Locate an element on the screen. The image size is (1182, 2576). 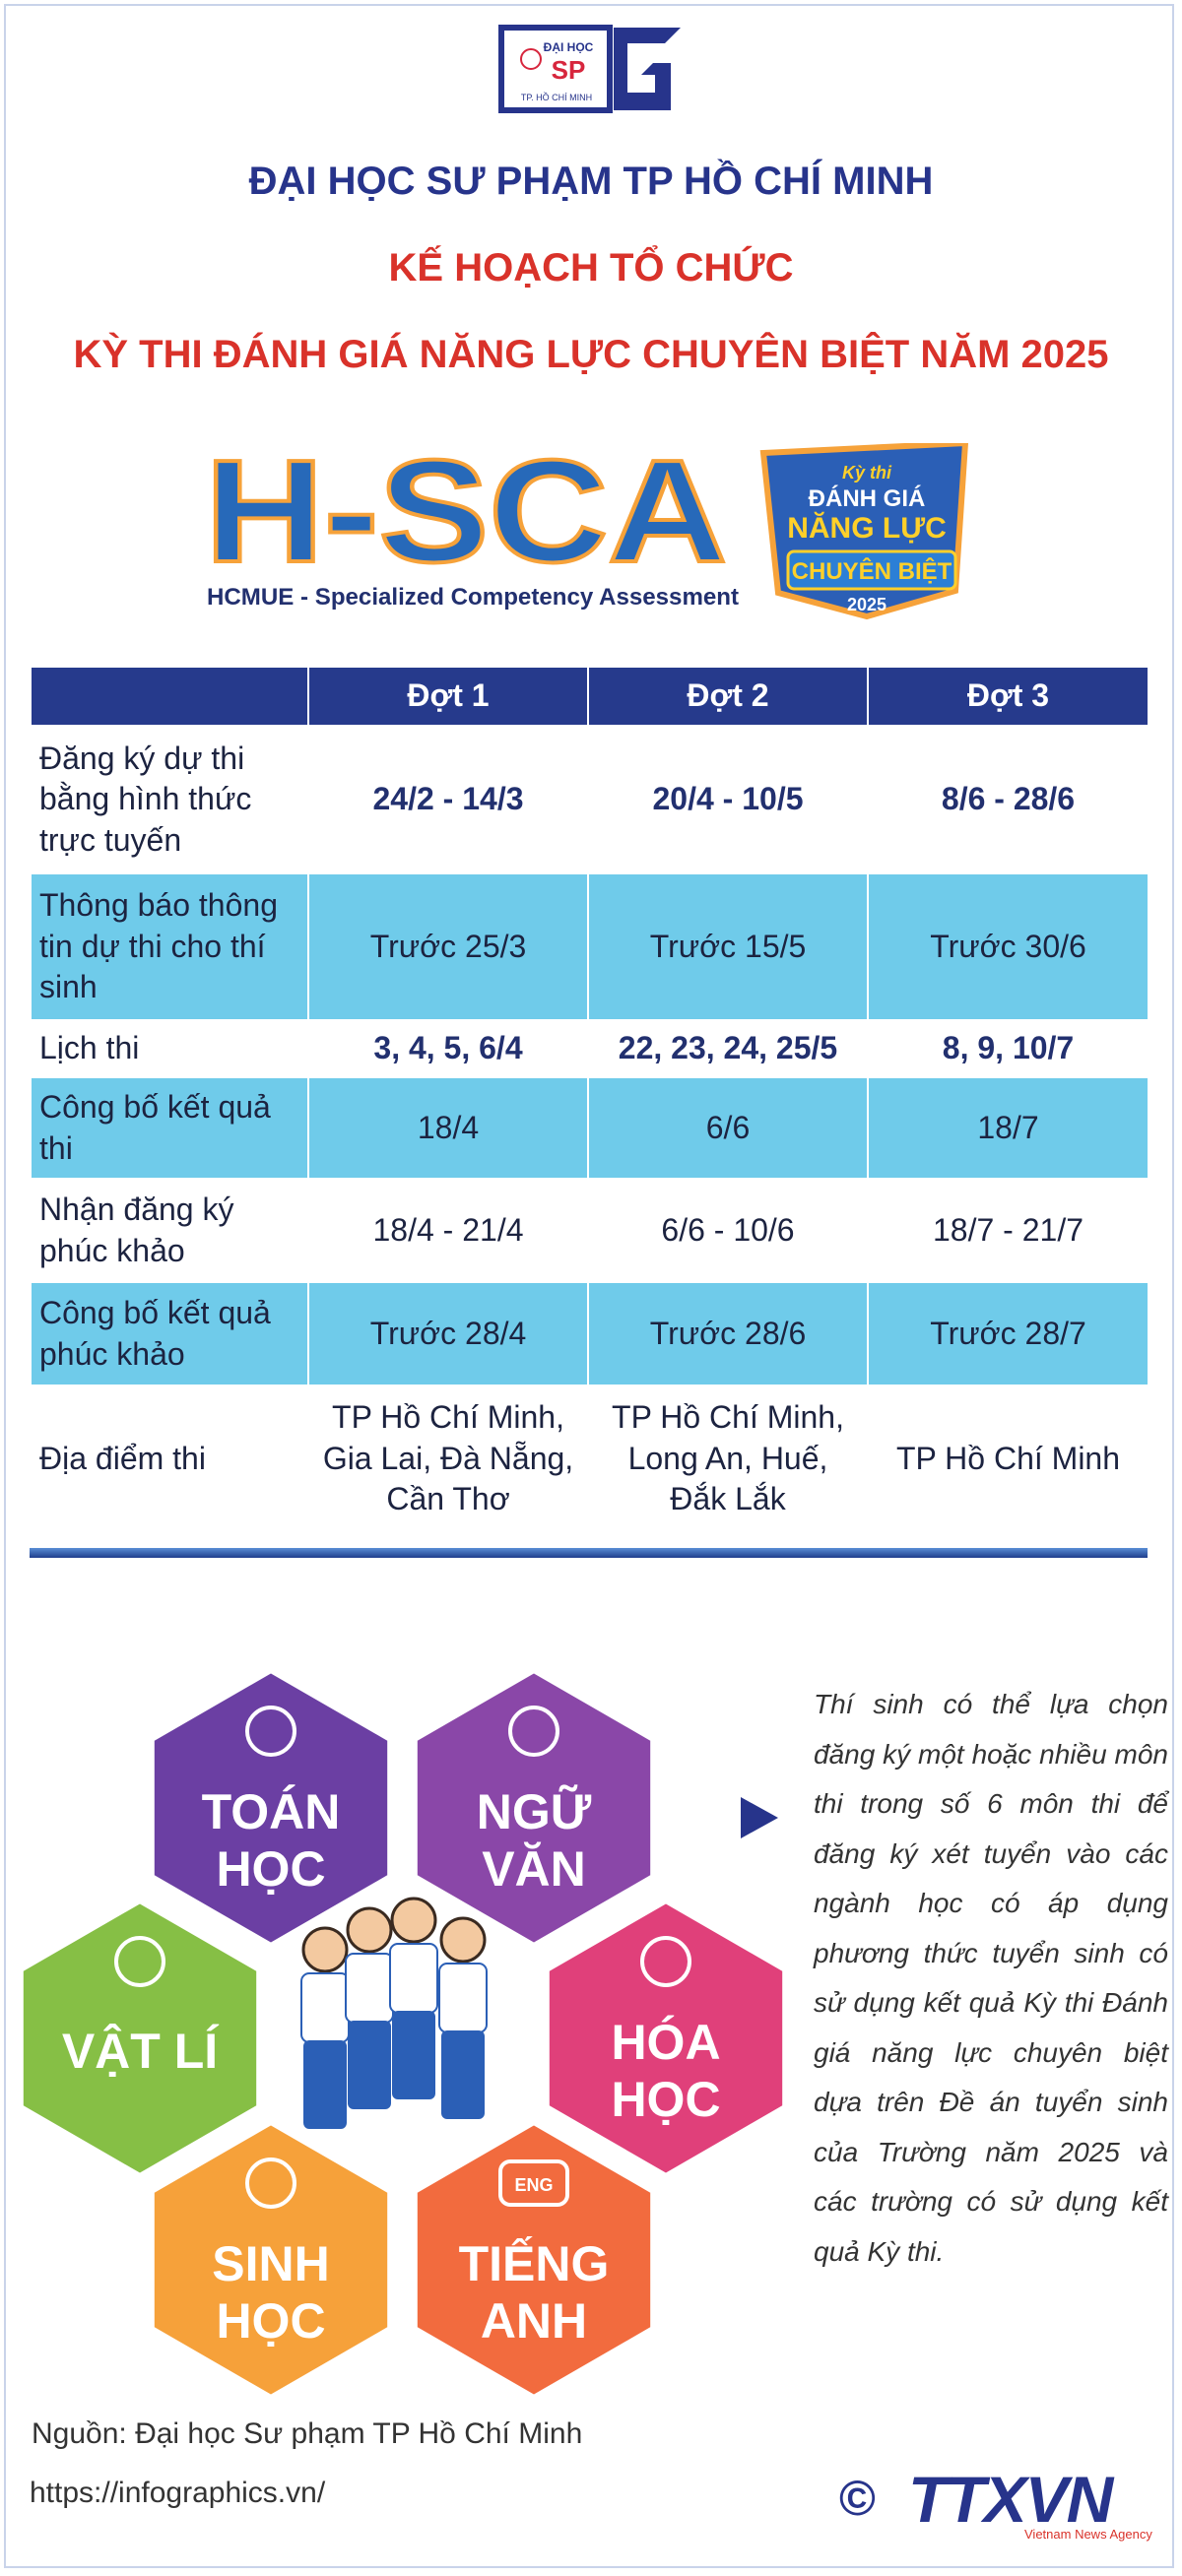
table-cell: Trước 28/4 is located at coordinates (448, 1333).